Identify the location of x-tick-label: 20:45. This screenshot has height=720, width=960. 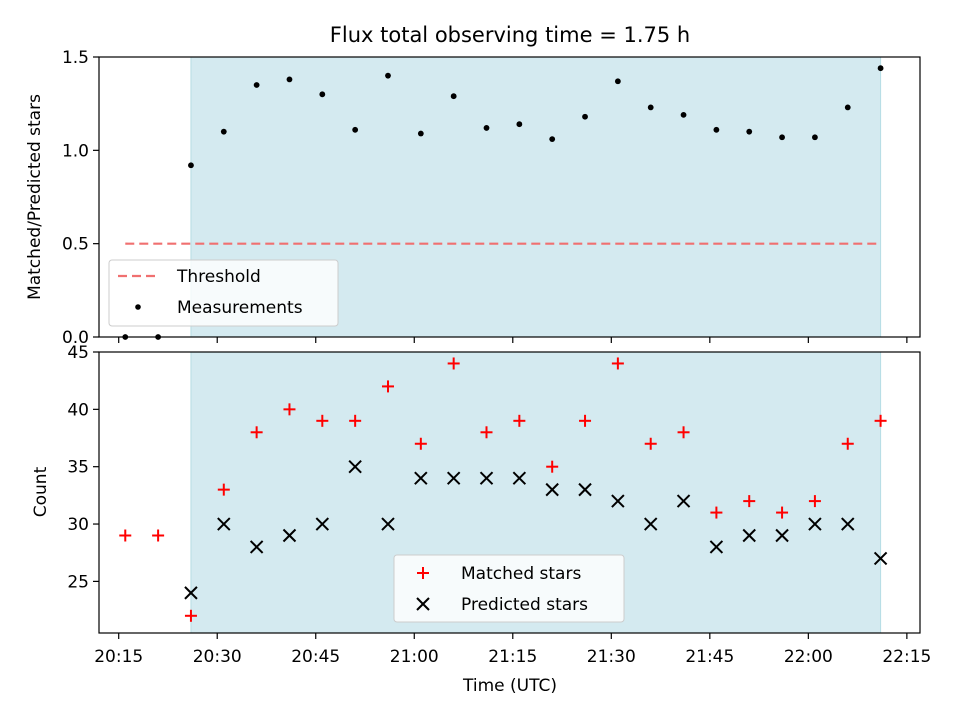
(315, 657).